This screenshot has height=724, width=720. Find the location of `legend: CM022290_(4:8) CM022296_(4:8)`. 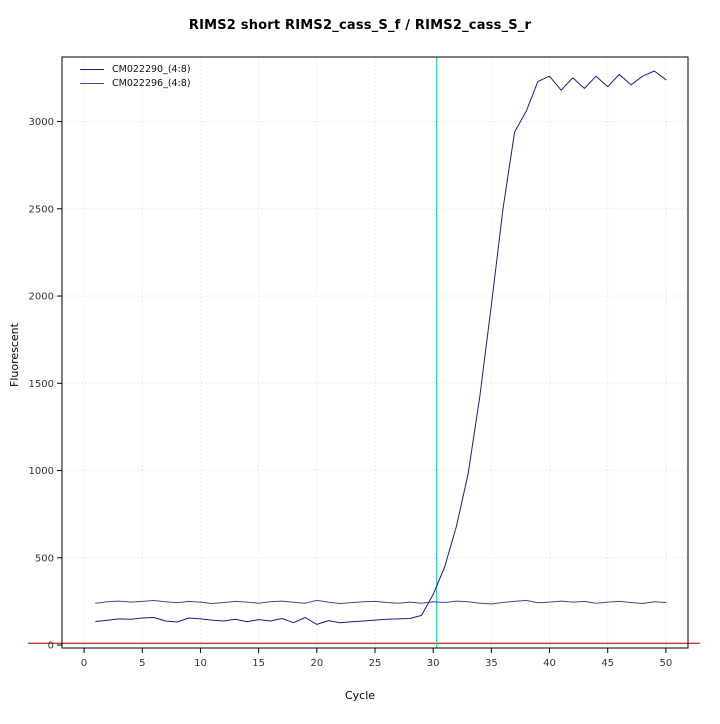

legend: CM022290_(4:8) CM022296_(4:8) is located at coordinates (135, 76).